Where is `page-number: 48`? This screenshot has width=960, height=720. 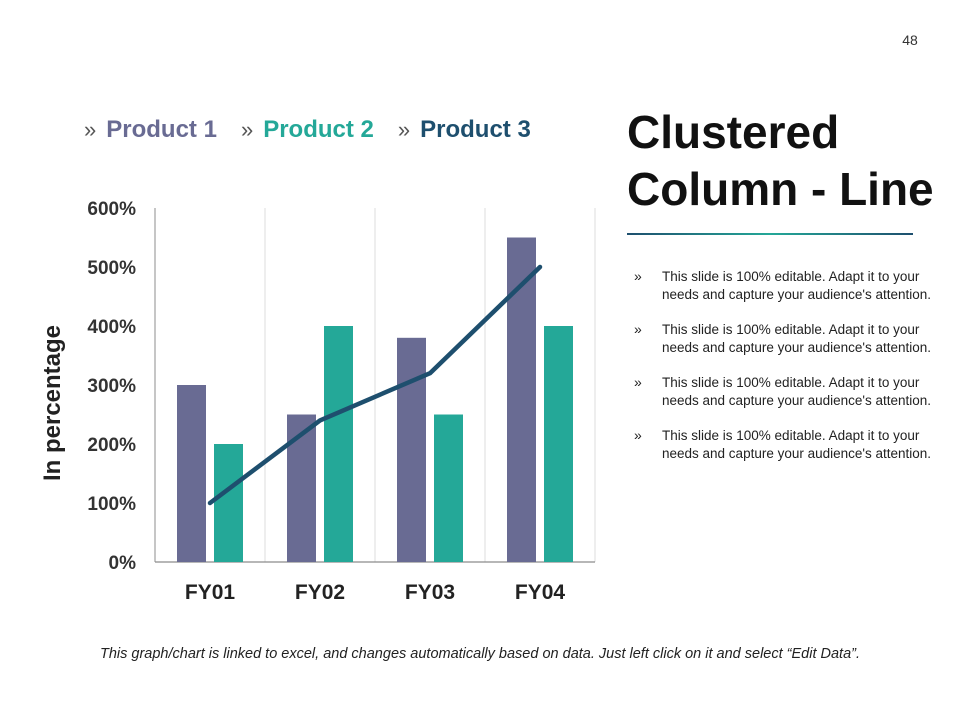 page-number: 48 is located at coordinates (910, 40).